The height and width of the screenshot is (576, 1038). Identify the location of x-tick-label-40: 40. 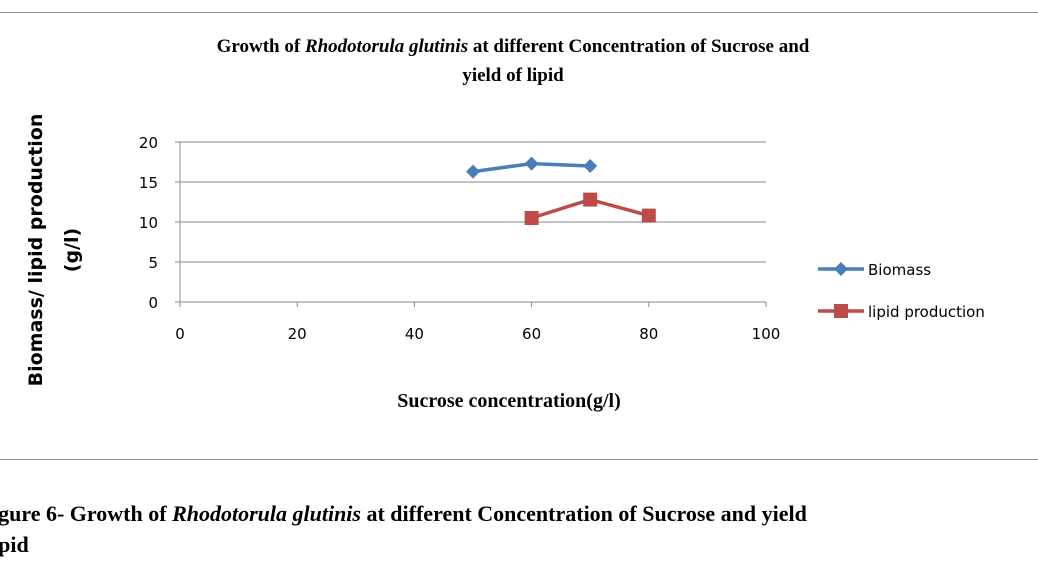
(414, 334).